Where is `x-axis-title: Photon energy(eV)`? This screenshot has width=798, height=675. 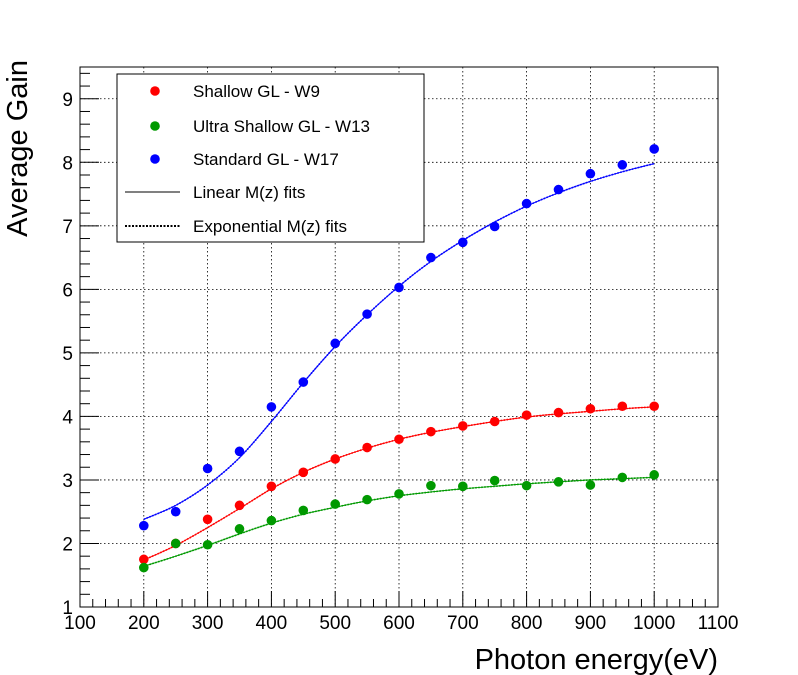
x-axis-title: Photon energy(eV) is located at coordinates (596, 659).